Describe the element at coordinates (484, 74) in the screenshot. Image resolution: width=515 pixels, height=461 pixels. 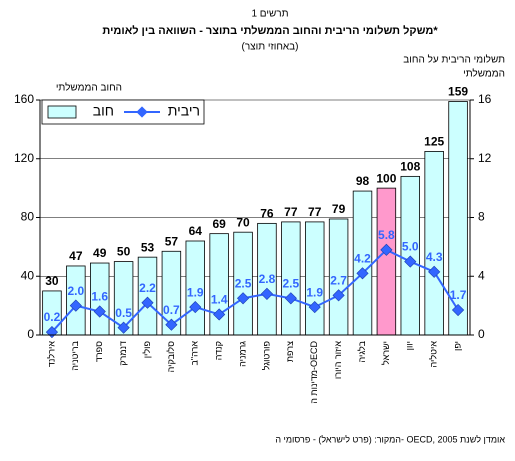
I see `y2-label: הממשלתי` at that location.